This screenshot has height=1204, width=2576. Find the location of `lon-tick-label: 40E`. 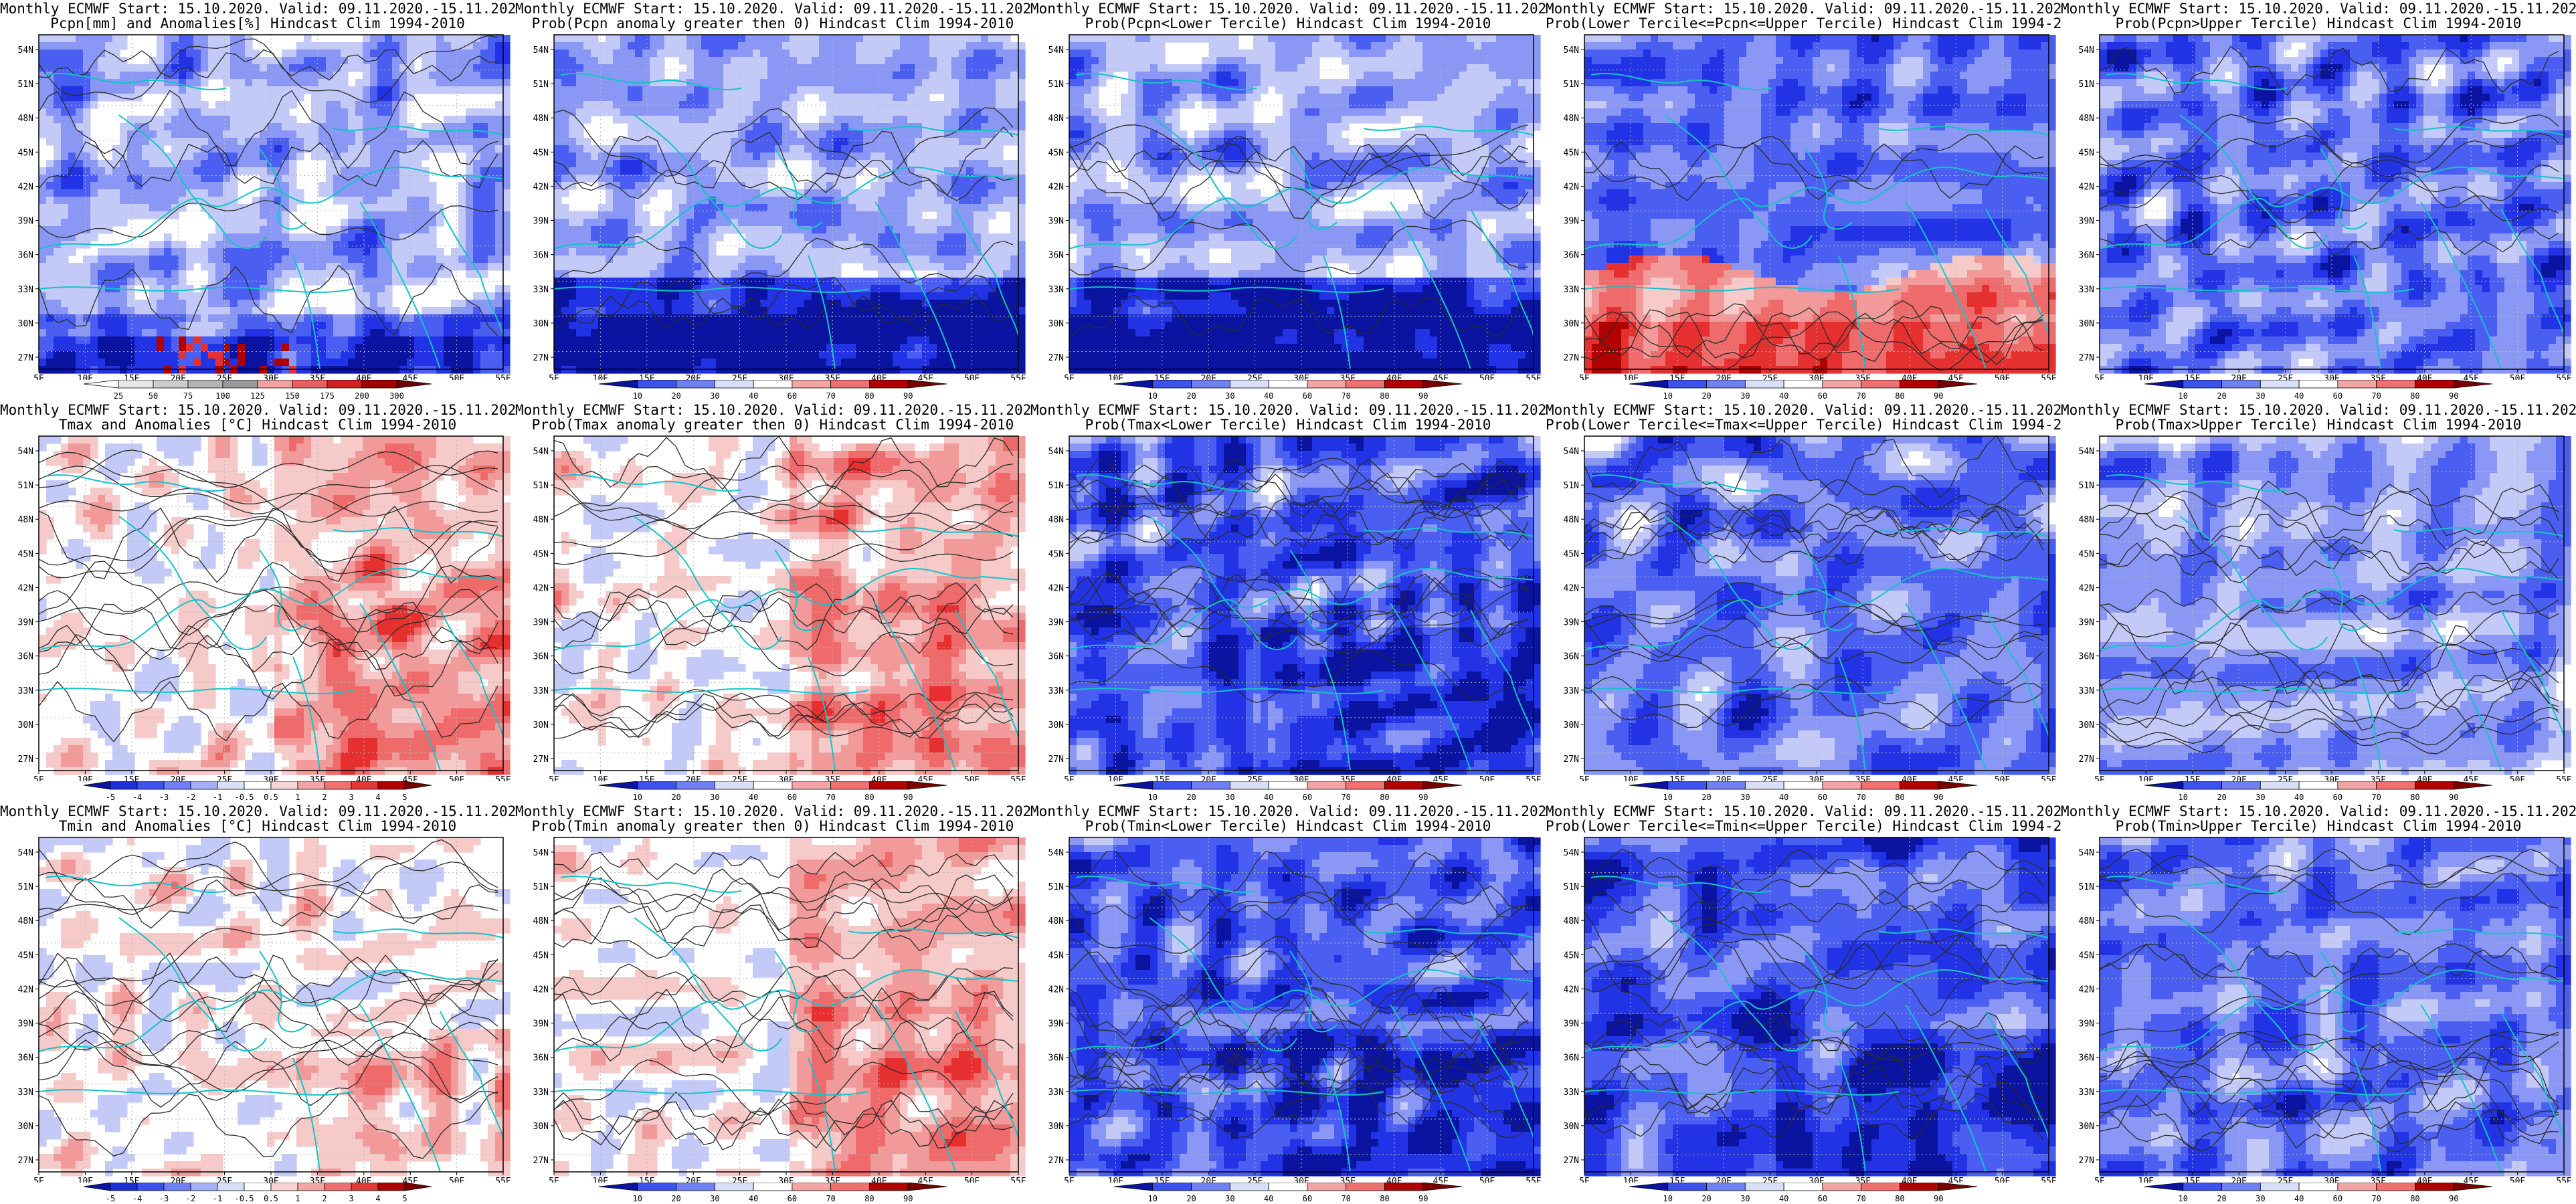

lon-tick-label: 40E is located at coordinates (879, 377).